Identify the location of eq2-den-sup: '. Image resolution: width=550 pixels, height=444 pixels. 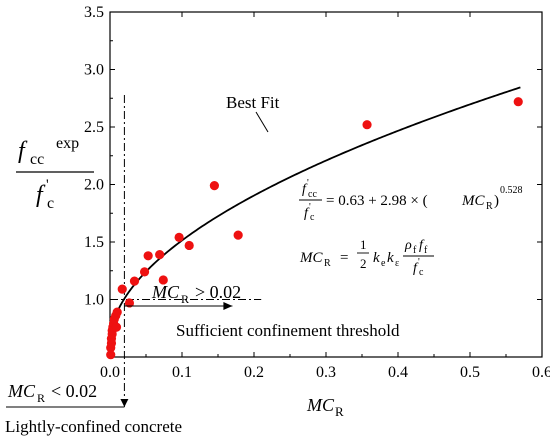
(419, 262).